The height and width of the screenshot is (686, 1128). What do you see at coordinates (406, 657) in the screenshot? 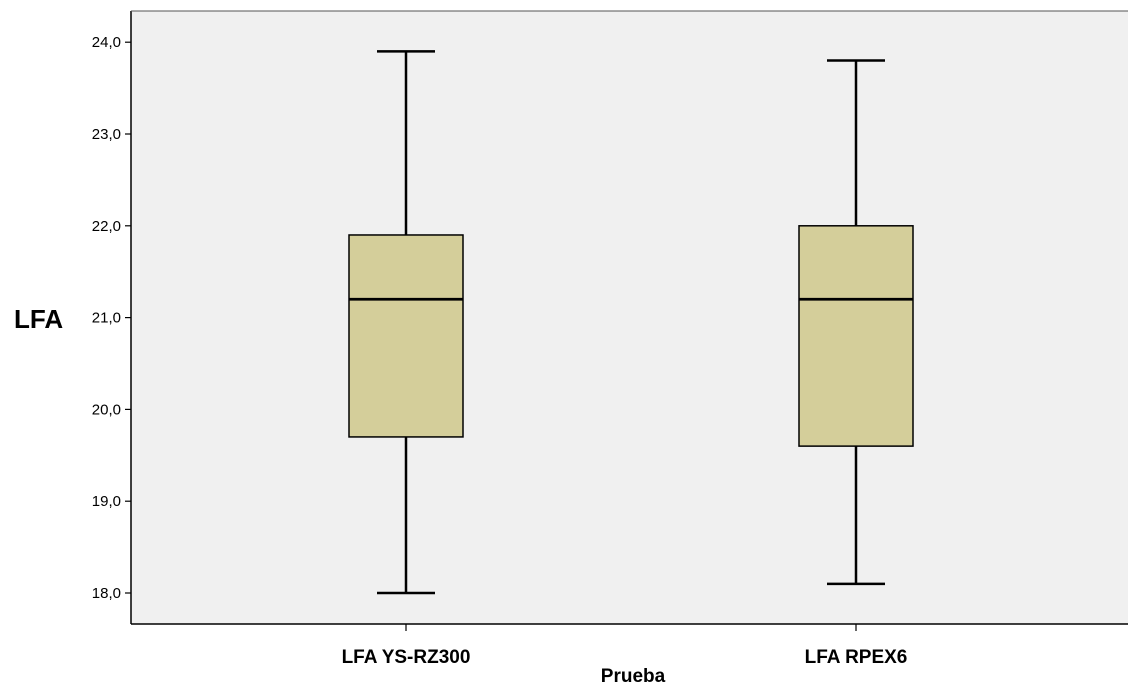
I see `x-tick-label: LFA YS-RZ300` at bounding box center [406, 657].